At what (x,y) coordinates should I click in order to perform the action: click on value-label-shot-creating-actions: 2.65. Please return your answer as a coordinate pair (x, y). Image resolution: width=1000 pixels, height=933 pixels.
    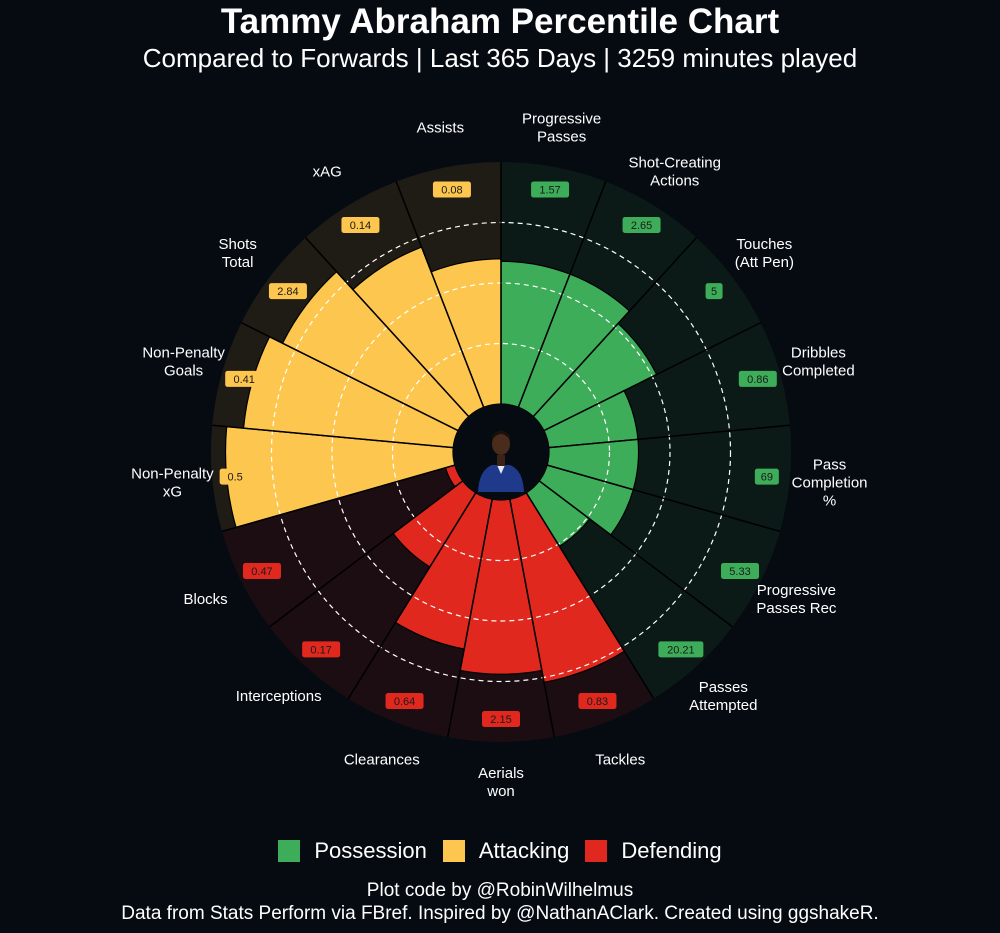
    Looking at the image, I should click on (641, 224).